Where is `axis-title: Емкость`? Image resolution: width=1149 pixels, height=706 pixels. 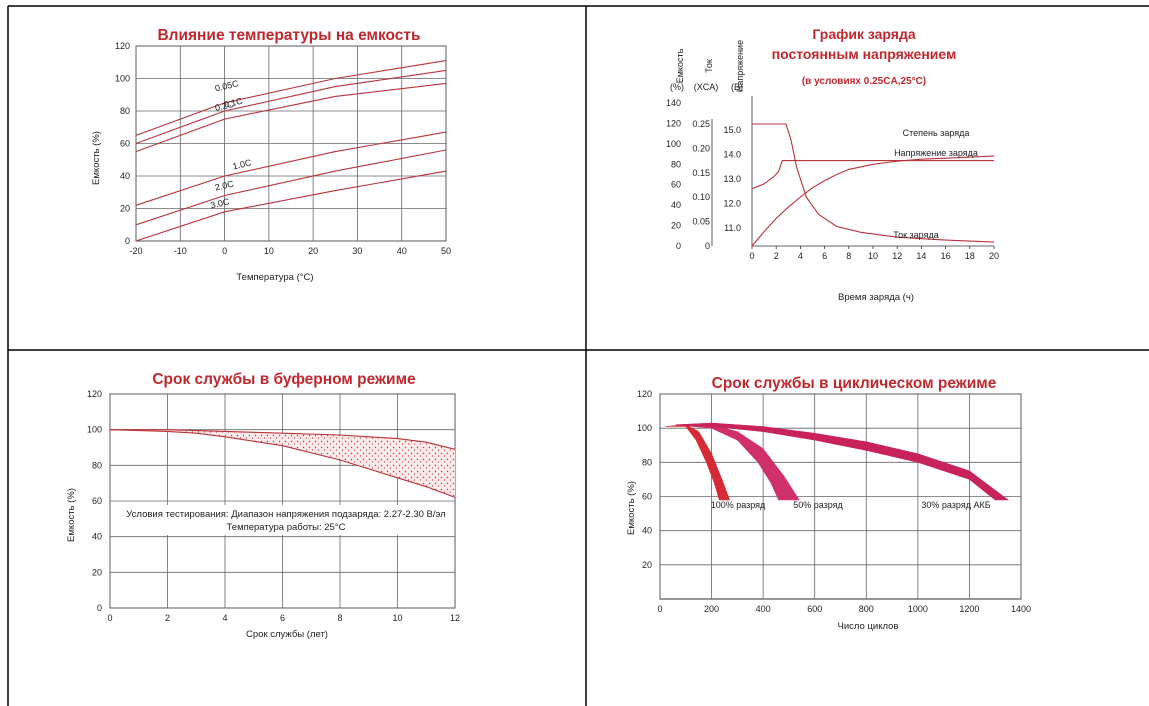 axis-title: Емкость is located at coordinates (680, 65).